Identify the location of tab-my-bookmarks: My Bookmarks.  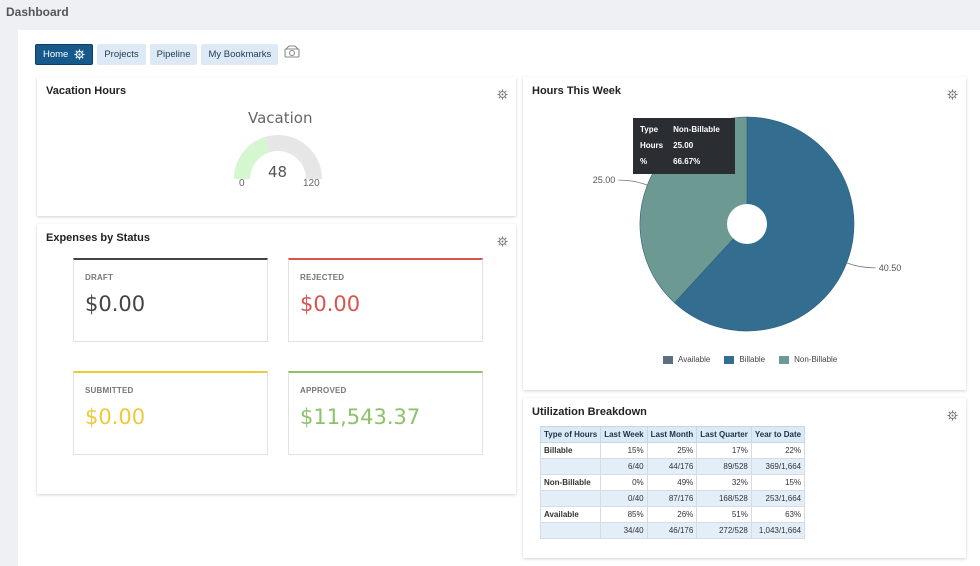
(240, 54).